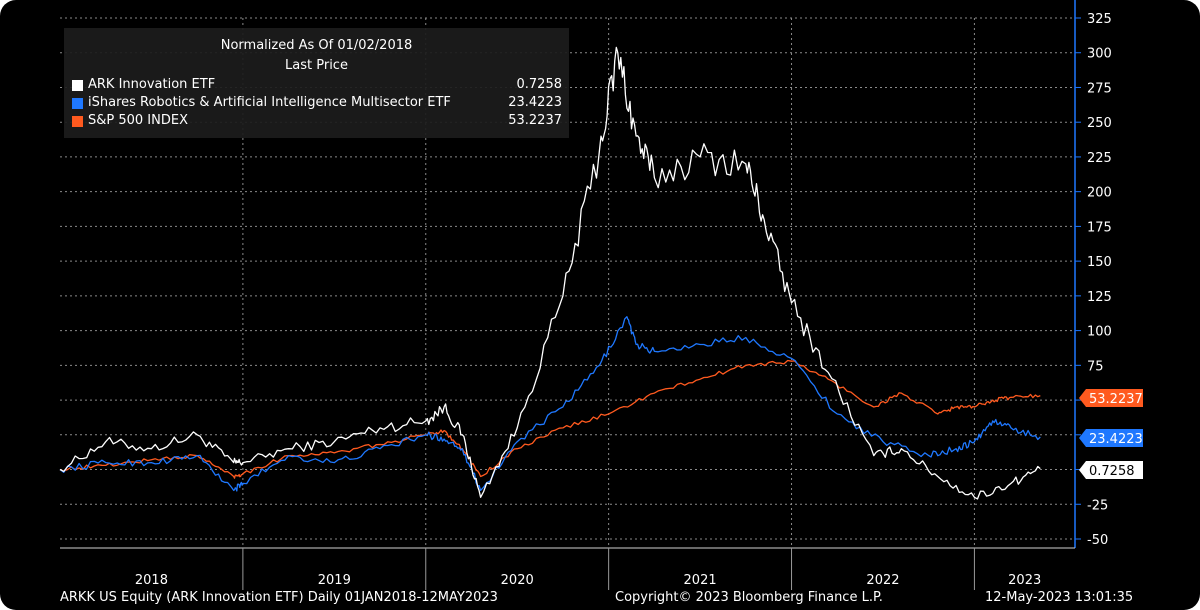 This screenshot has height=610, width=1200. What do you see at coordinates (317, 85) in the screenshot?
I see `legend-entry-ark: ARK Innovation ETF 0.7258` at bounding box center [317, 85].